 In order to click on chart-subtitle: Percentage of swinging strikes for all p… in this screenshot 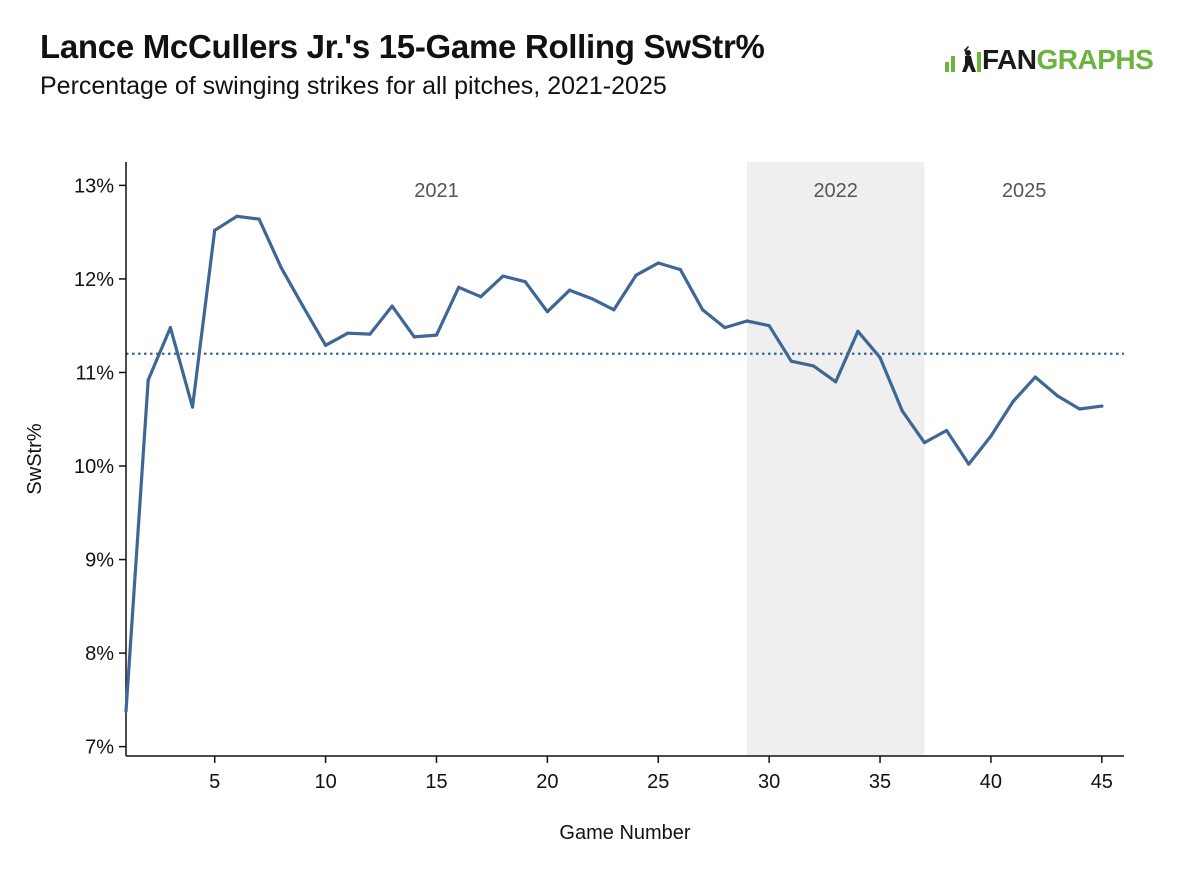, I will do `click(353, 86)`.